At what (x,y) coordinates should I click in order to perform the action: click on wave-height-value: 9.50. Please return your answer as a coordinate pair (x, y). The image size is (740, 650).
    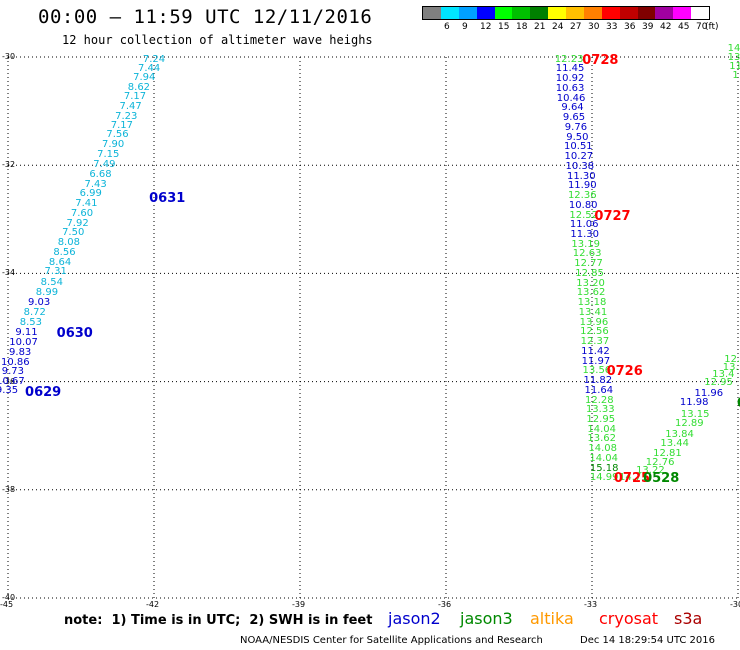
    Looking at the image, I should click on (577, 137).